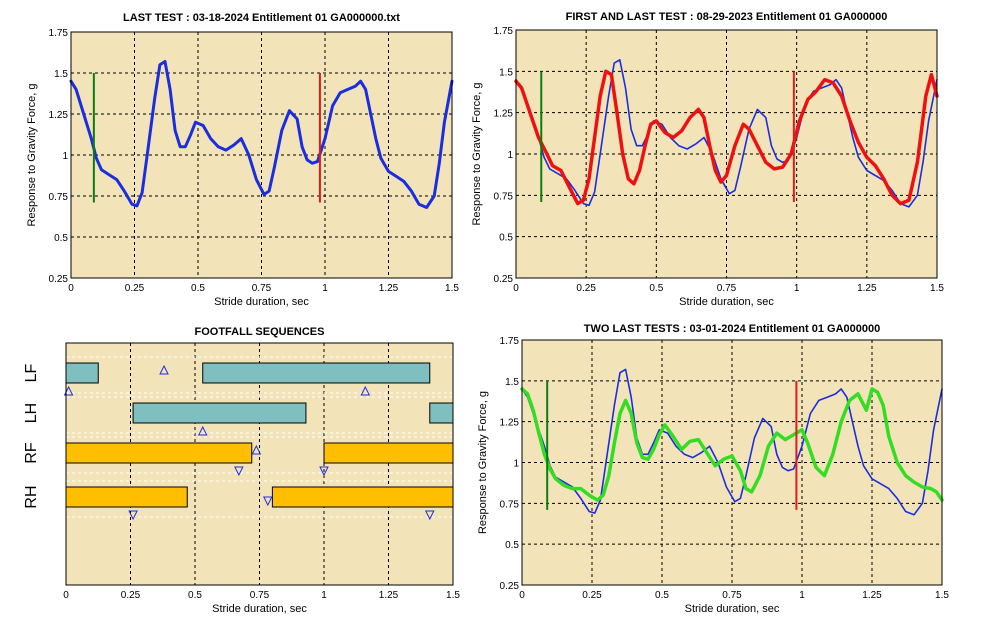 This screenshot has width=990, height=625. What do you see at coordinates (31, 413) in the screenshot?
I see `lane-label-lh: LH` at bounding box center [31, 413].